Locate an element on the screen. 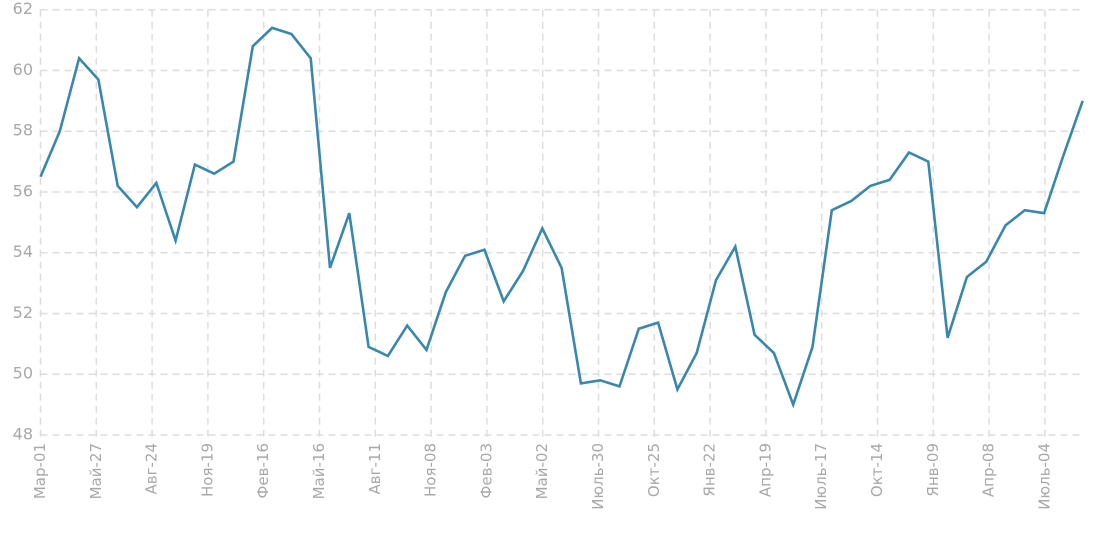 The height and width of the screenshot is (548, 1099). x-tick-label: Мар-01 is located at coordinates (40, 471).